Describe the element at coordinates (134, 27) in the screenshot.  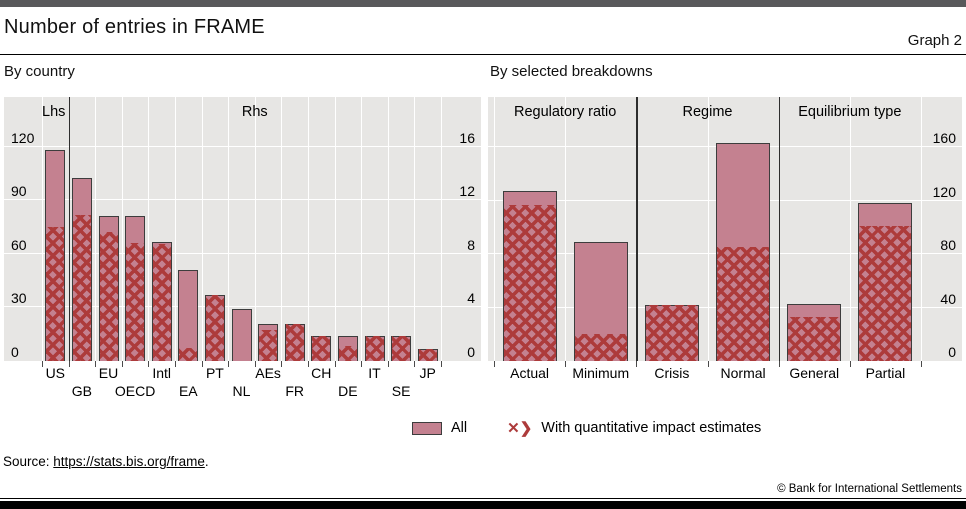
I see `page-title: Number of entries in FRAME` at that location.